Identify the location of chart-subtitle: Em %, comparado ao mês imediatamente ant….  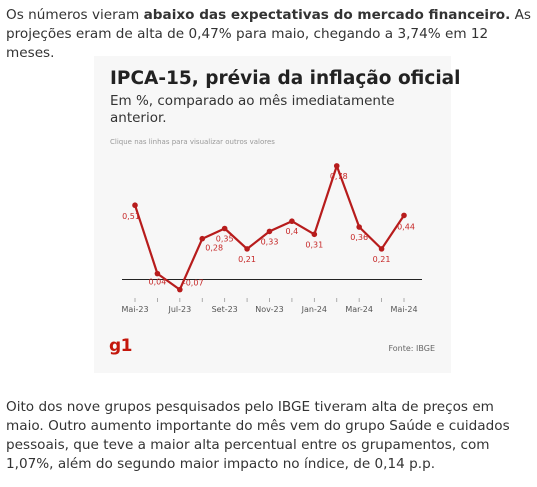
(252, 109).